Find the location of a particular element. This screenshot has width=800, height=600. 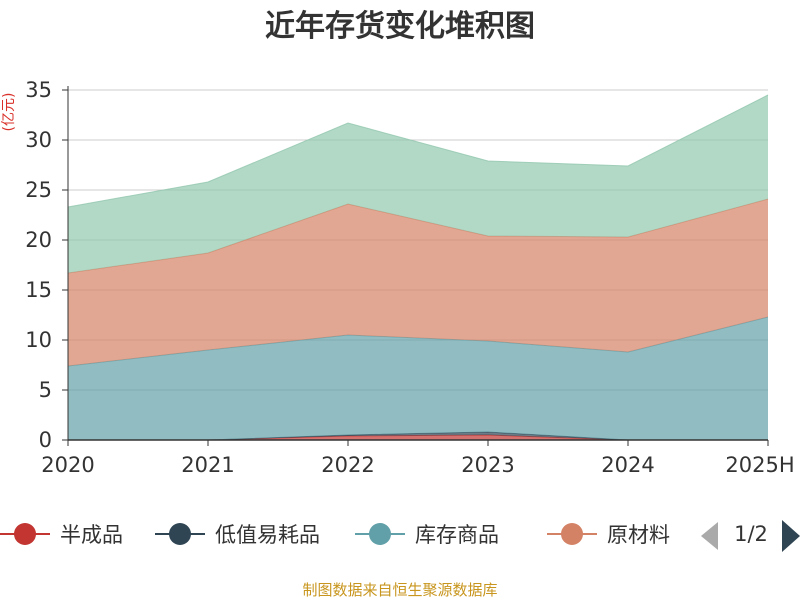

y-tick-label: 5 is located at coordinates (45, 390).